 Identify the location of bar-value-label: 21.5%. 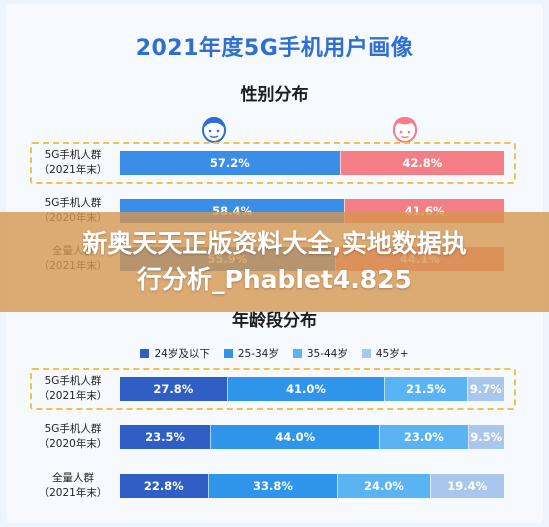
(426, 389).